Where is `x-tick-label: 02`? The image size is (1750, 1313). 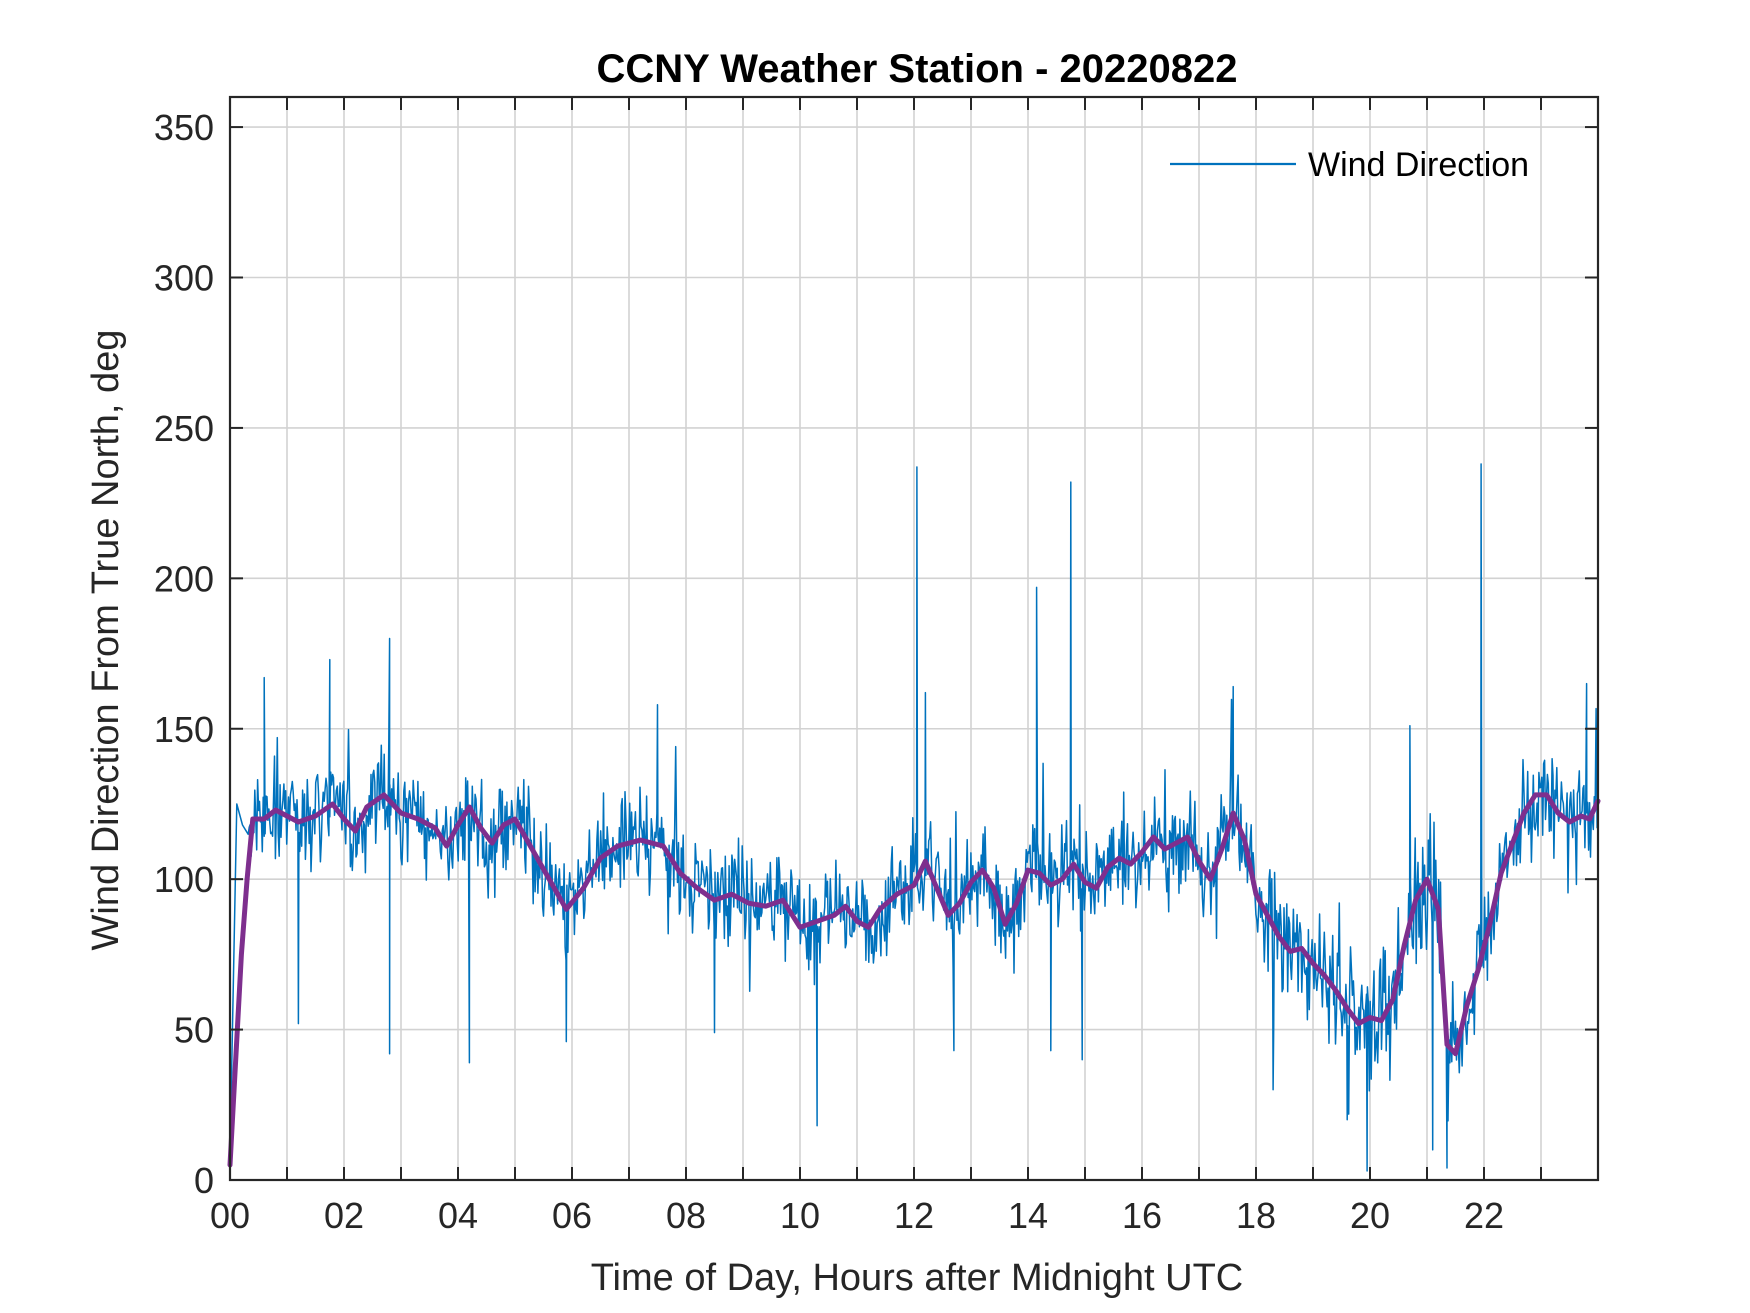
x-tick-label: 02 is located at coordinates (344, 1215).